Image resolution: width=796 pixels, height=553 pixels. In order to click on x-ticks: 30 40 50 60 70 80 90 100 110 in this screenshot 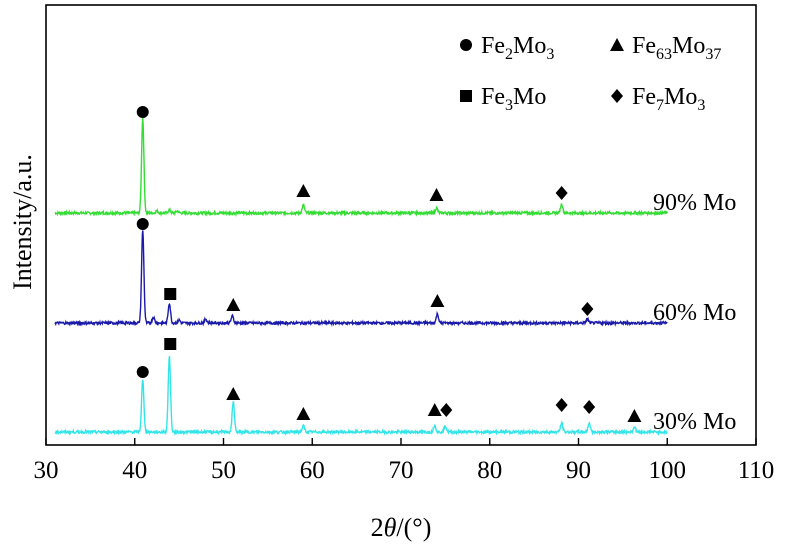, I will do `click(404, 461)`.